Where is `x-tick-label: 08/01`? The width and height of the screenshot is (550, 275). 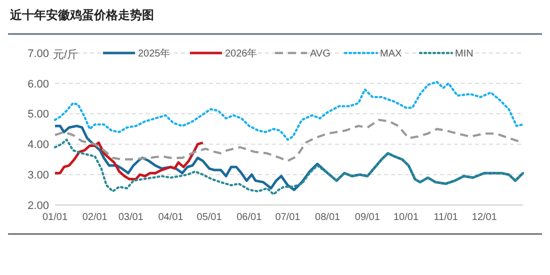 x-tick-label: 08/01 is located at coordinates (328, 217).